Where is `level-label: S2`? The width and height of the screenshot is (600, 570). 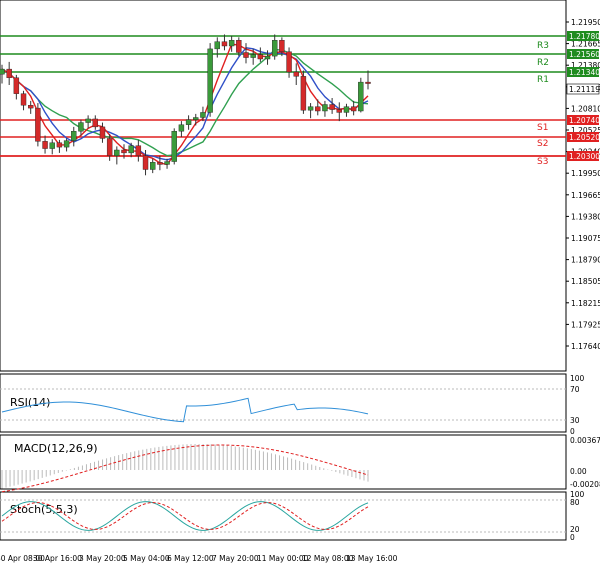
level-label: S2 is located at coordinates (542, 144).